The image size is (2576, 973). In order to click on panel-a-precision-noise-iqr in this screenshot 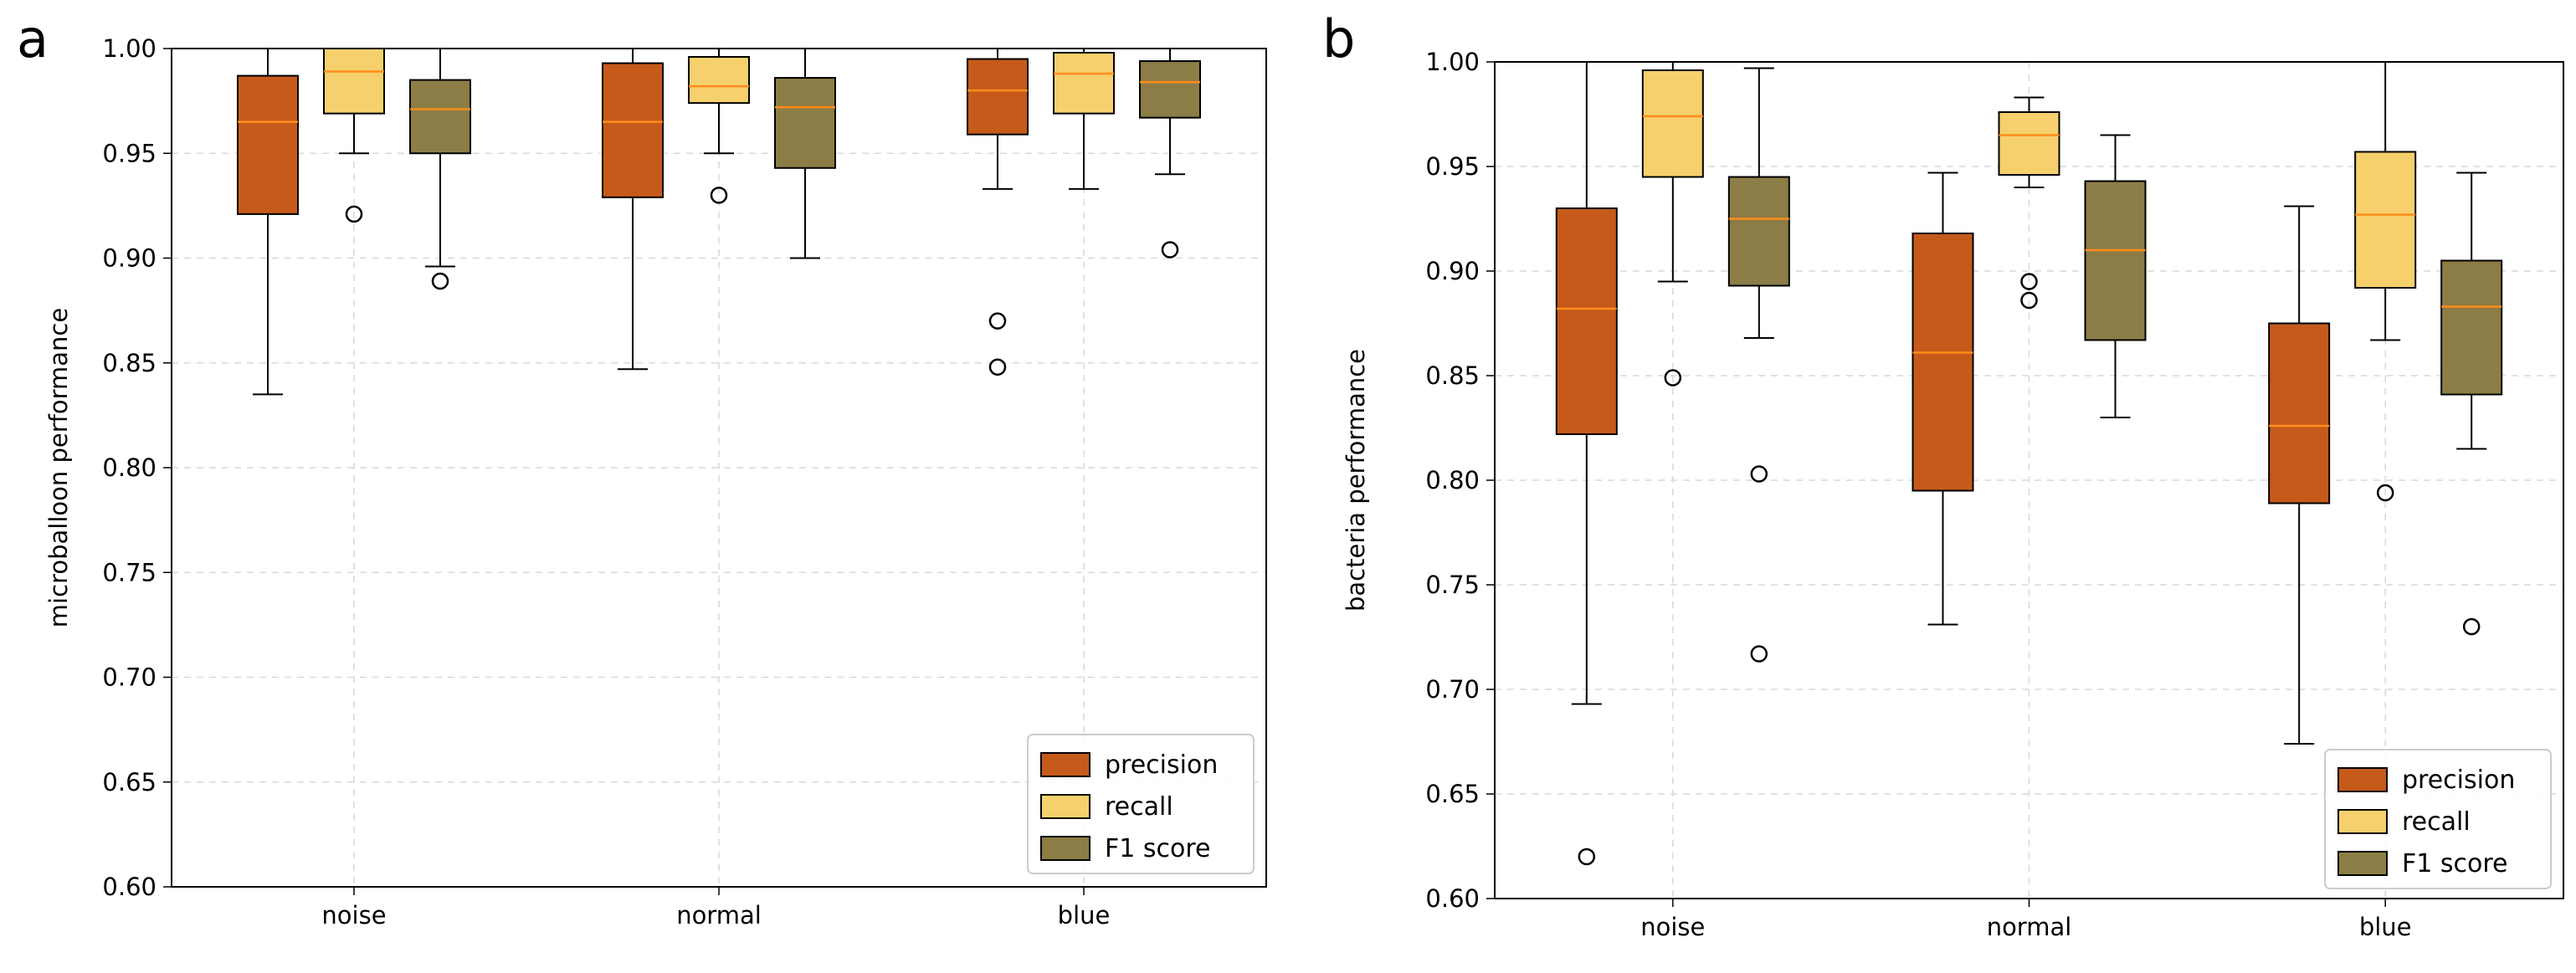, I will do `click(268, 144)`.